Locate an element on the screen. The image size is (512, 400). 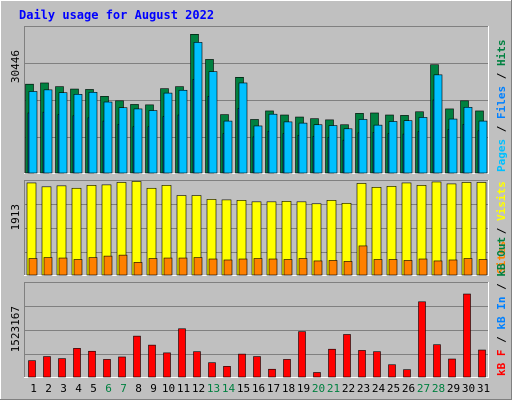
x-axis-day-label: 29 is located at coordinates (453, 388).